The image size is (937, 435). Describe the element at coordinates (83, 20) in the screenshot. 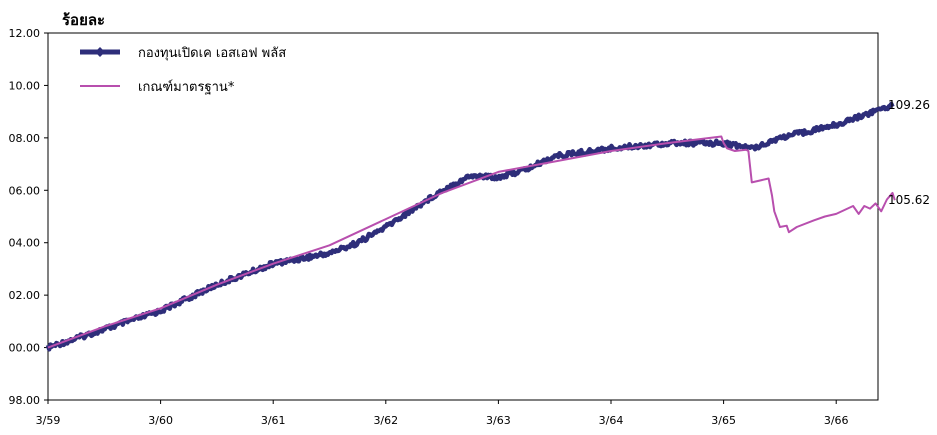

I see `y-axis-label: ร้อยละ` at that location.